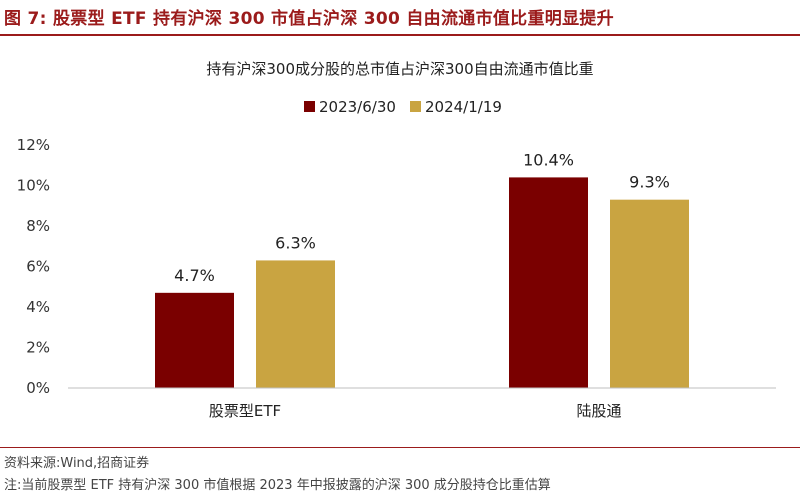 This screenshot has height=496, width=800. What do you see at coordinates (38, 267) in the screenshot?
I see `y-tick-label: 6%` at bounding box center [38, 267].